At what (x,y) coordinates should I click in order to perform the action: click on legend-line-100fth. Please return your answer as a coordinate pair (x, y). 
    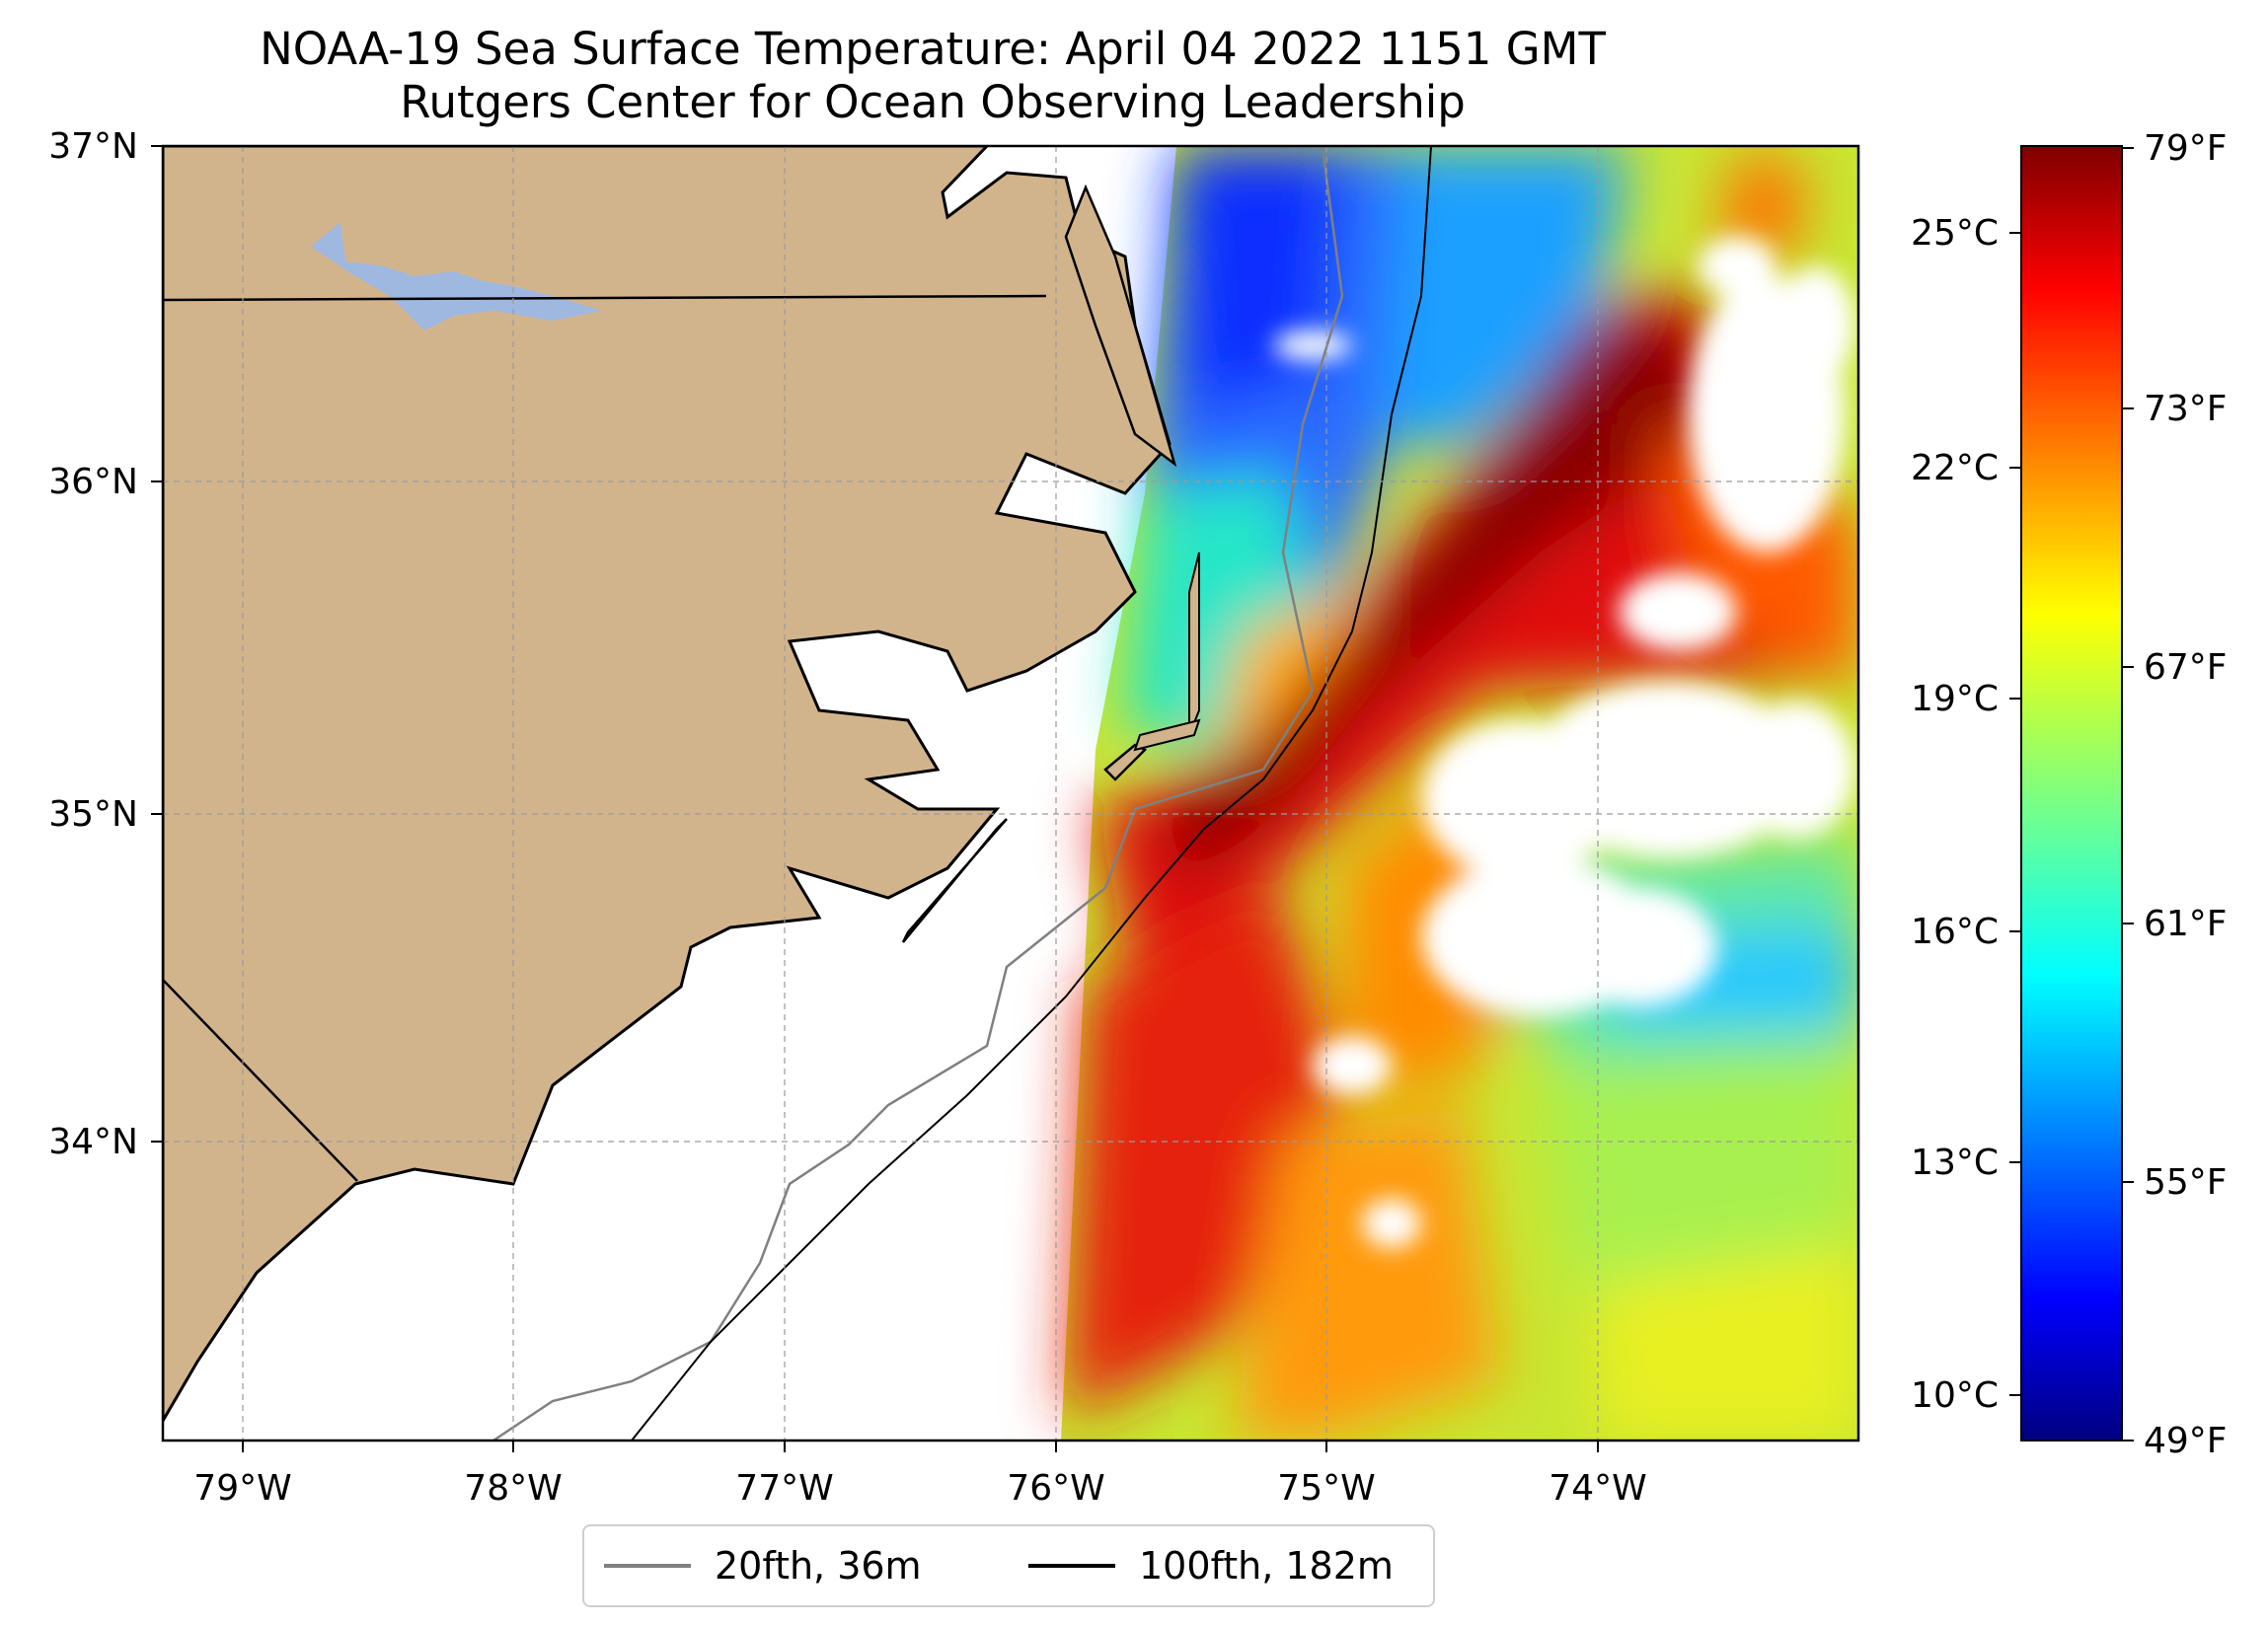
    Looking at the image, I should click on (1071, 1566).